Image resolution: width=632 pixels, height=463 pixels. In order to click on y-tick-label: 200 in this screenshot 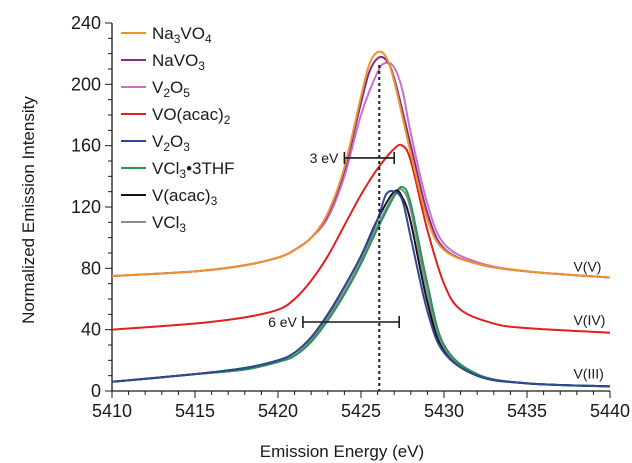, I will do `click(86, 84)`.